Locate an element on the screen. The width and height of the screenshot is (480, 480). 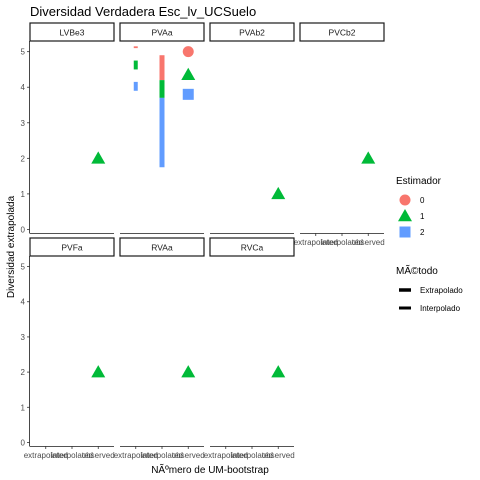
legend-title-metodo: MÃ©todo is located at coordinates (417, 270).